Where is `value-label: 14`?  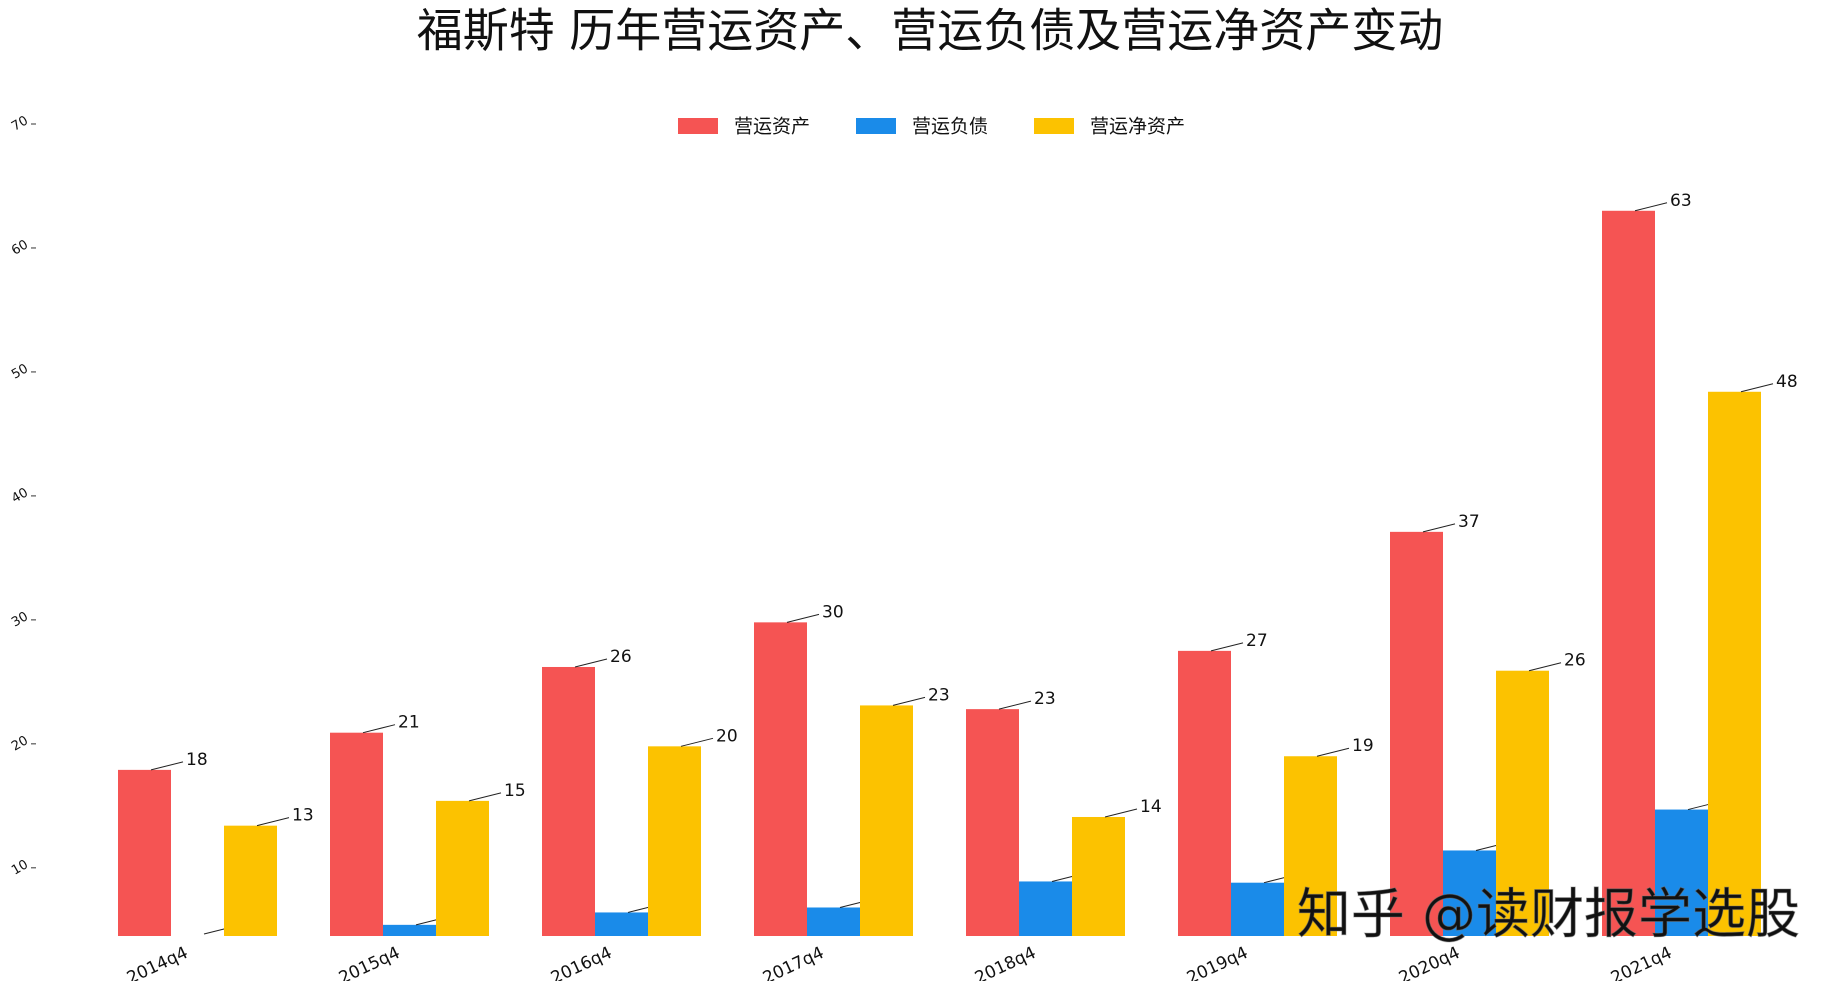 value-label: 14 is located at coordinates (1151, 807).